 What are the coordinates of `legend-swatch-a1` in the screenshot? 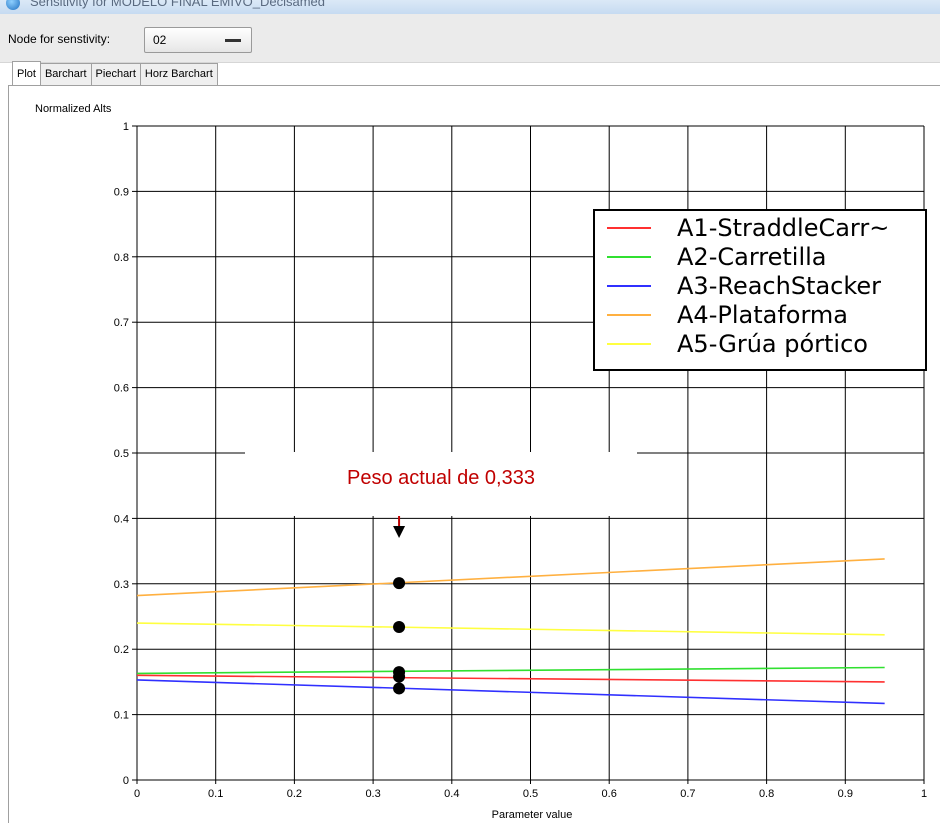 It's located at (629, 228).